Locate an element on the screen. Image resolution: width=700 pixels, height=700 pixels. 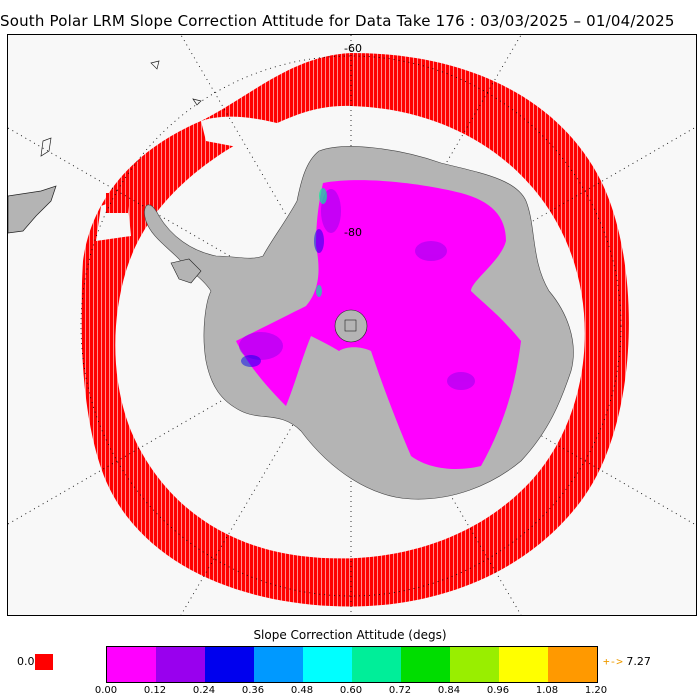
colorbar-title: Slope Correction Attitude (degs) is located at coordinates (350, 635).